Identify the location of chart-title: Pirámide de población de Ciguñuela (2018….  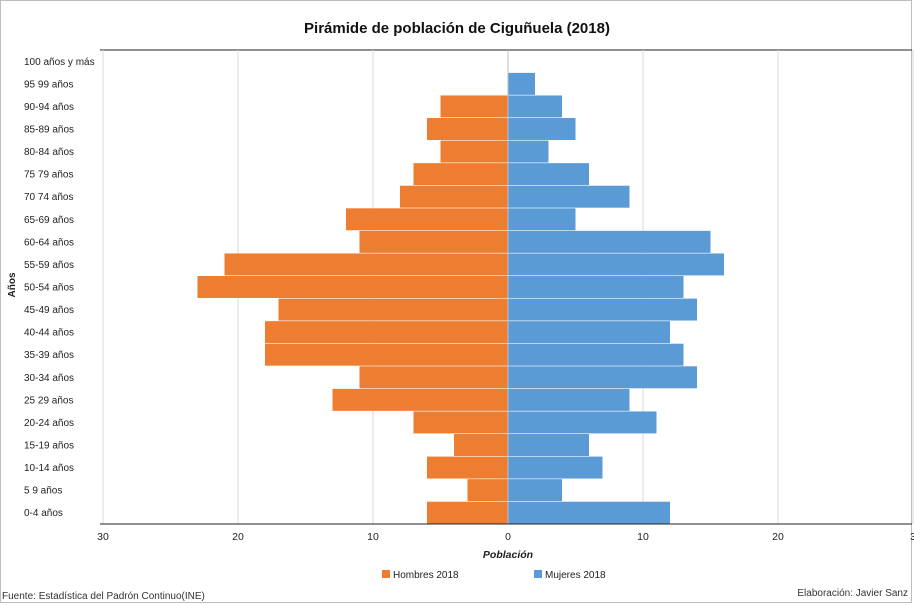
(457, 28).